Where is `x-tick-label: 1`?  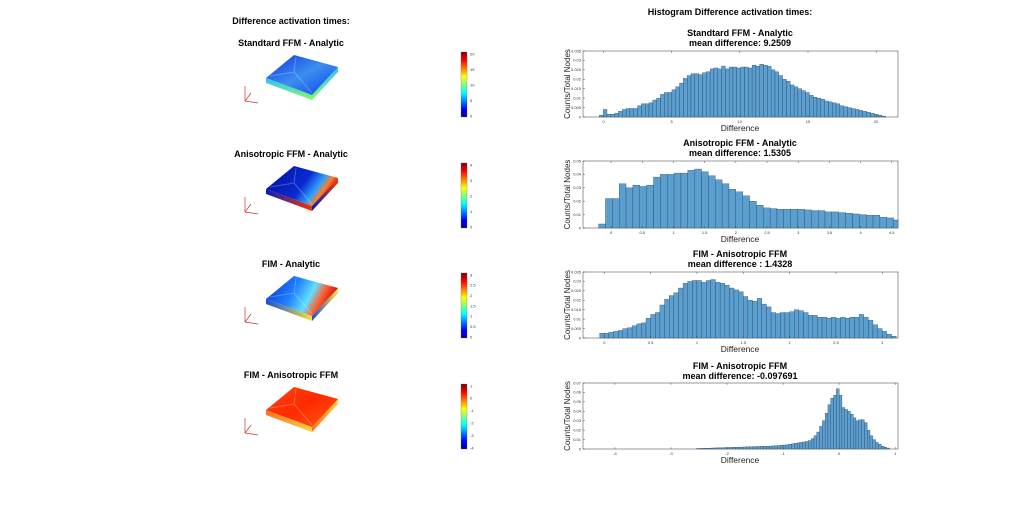 x-tick-label: 1 is located at coordinates (895, 453).